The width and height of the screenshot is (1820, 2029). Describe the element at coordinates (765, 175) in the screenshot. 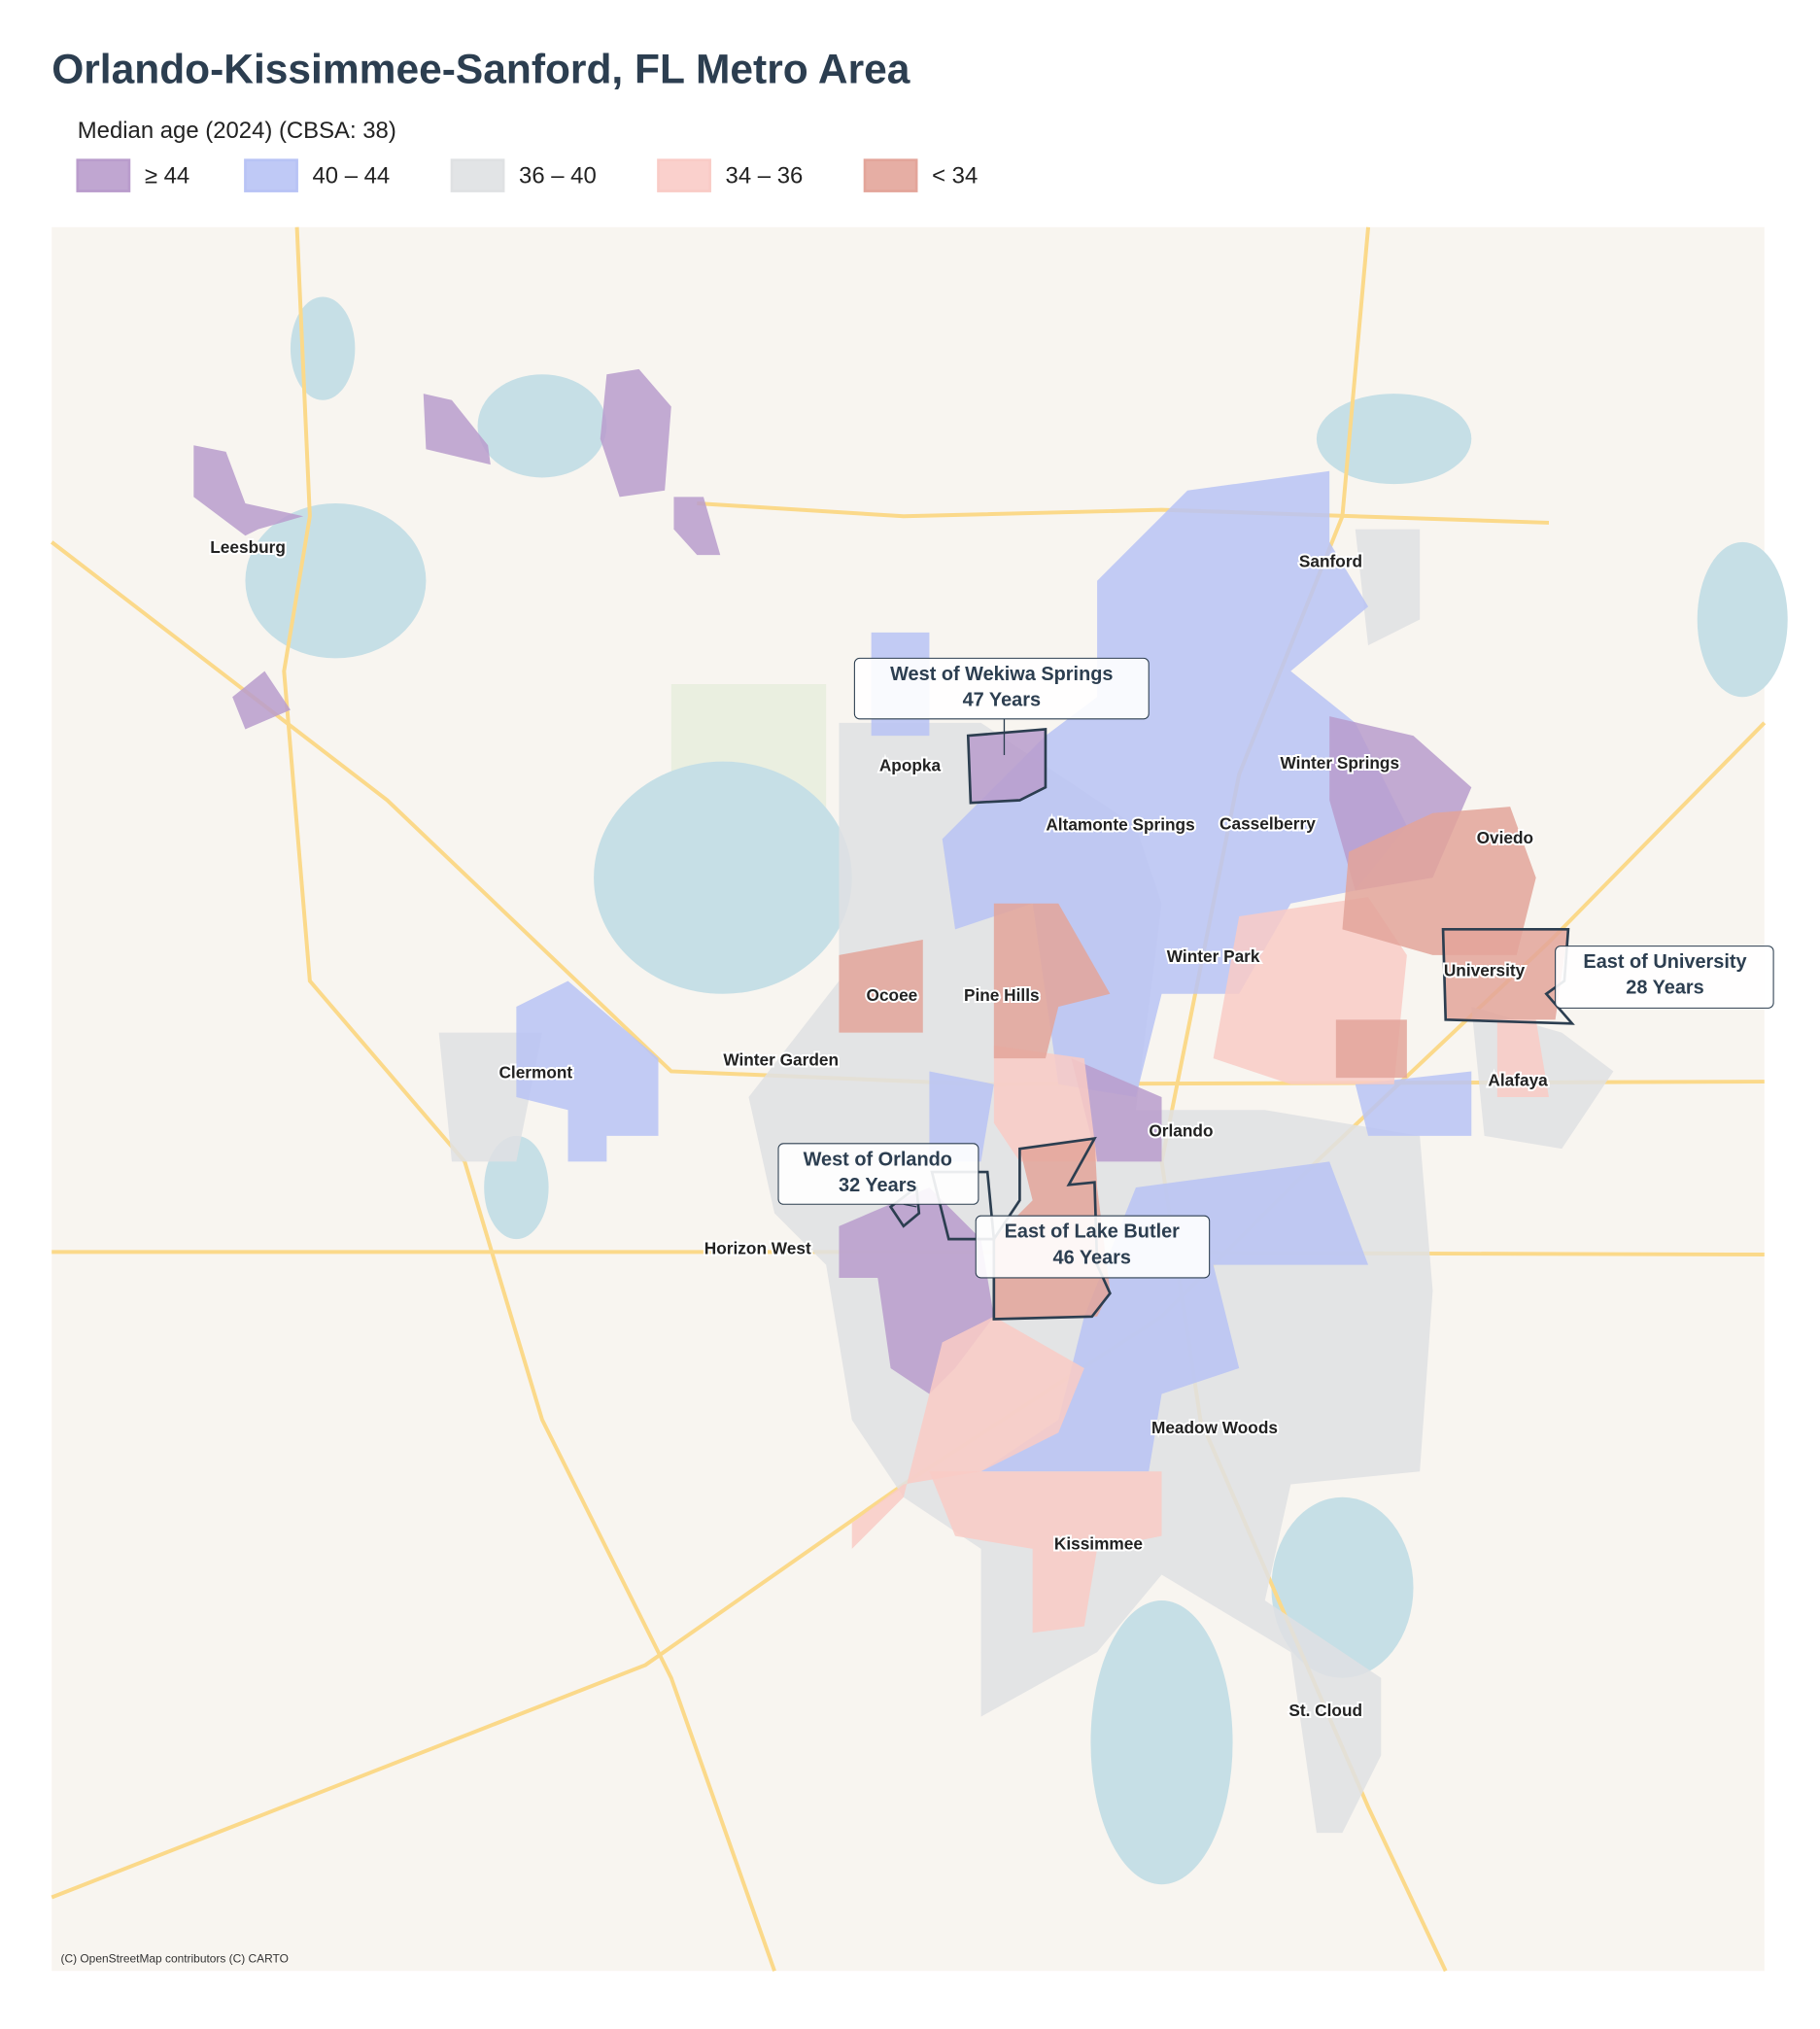

I see `legend-item-label: 34 – 36` at that location.